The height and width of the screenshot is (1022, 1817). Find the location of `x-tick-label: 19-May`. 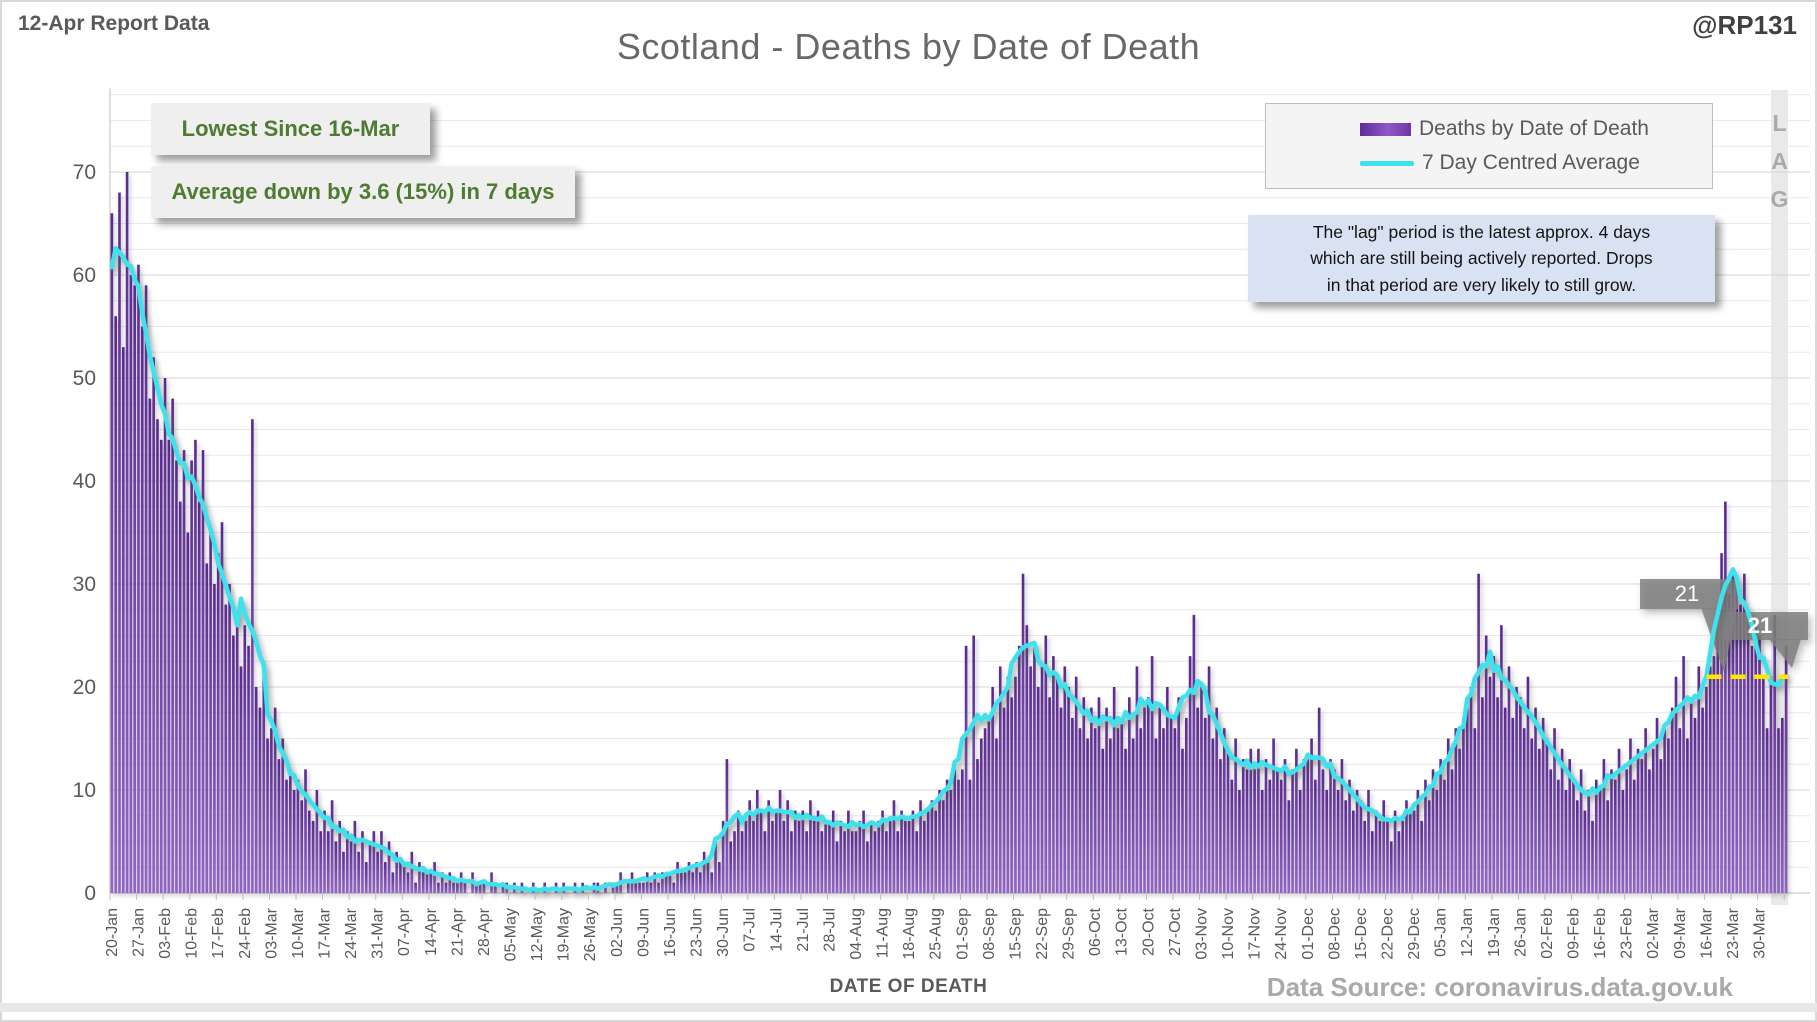

x-tick-label: 19-May is located at coordinates (564, 934).